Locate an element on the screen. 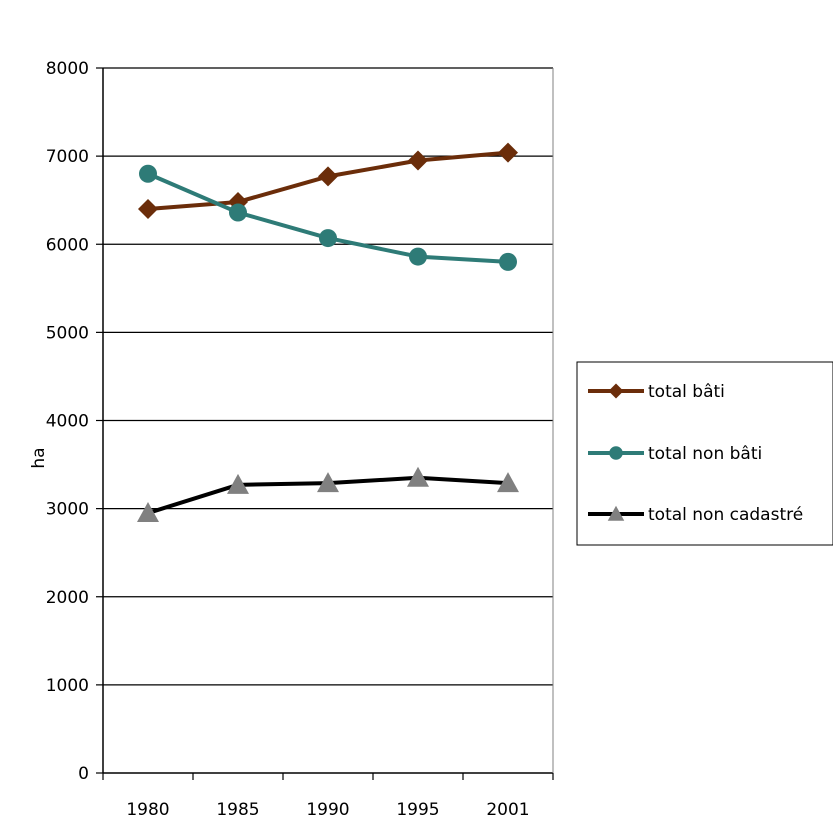 The image size is (833, 836). y-tick-label: 5000 is located at coordinates (67, 333).